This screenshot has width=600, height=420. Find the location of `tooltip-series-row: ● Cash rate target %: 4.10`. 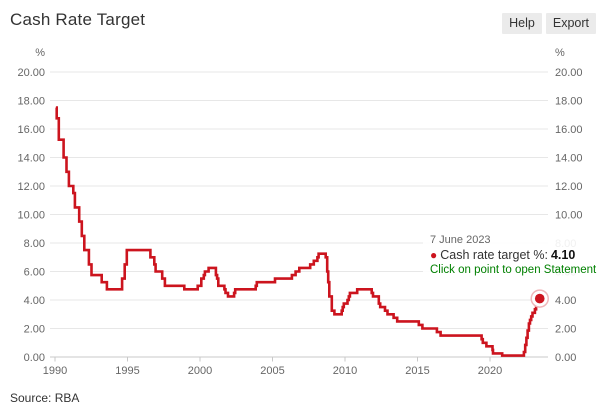

tooltip-series-row: ● Cash rate target %: 4.10 is located at coordinates (513, 255).